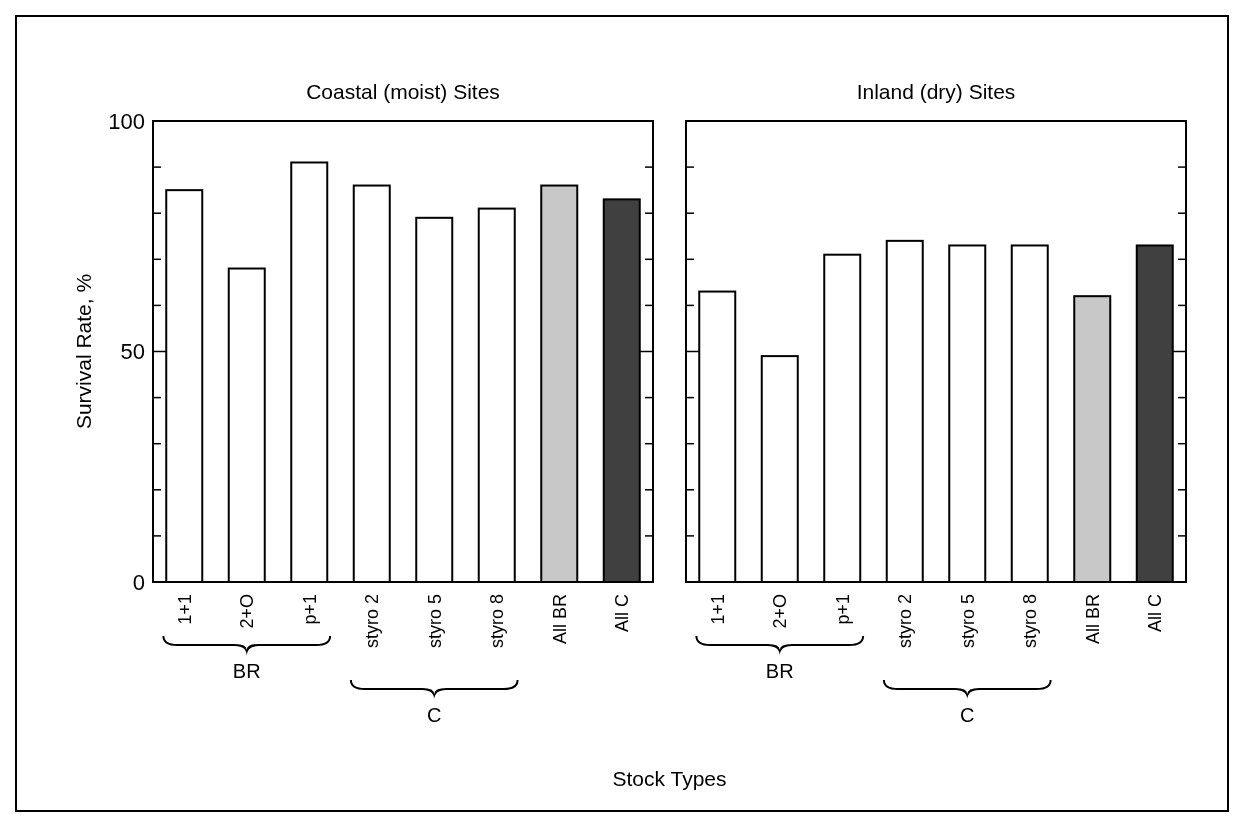 This screenshot has width=1244, height=827. I want to click on y-tick-label: 0, so click(138, 582).